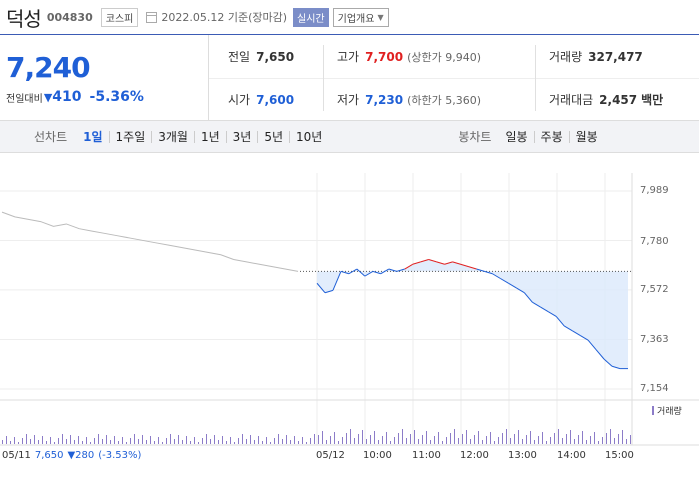 This screenshot has width=699, height=477. I want to click on period-3m: 3개월, so click(173, 136).